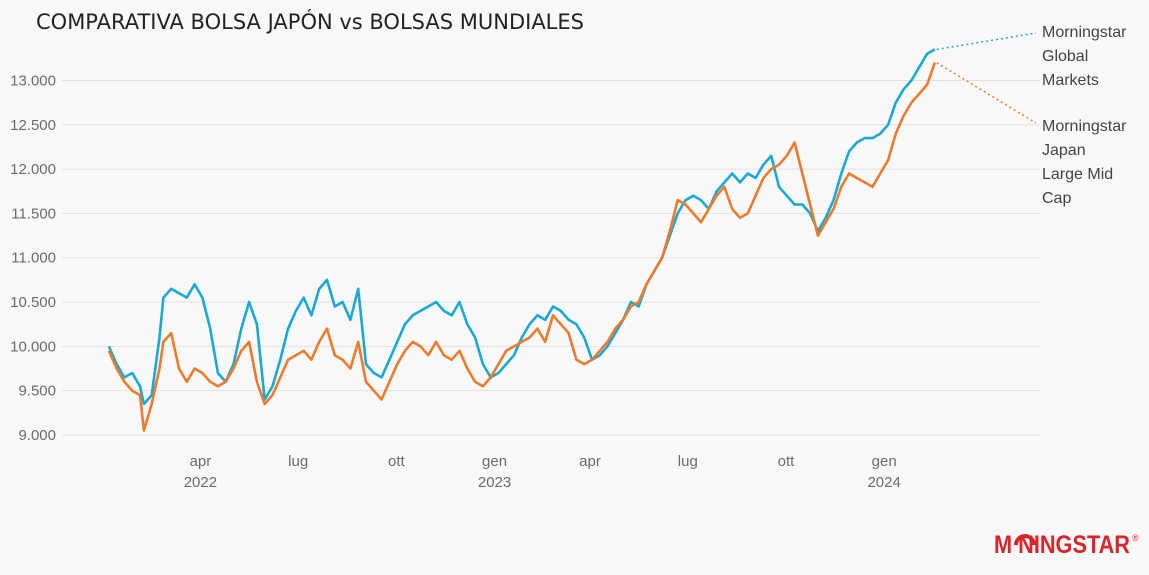  Describe the element at coordinates (494, 482) in the screenshot. I see `x-tick-year-label: 2023` at that location.